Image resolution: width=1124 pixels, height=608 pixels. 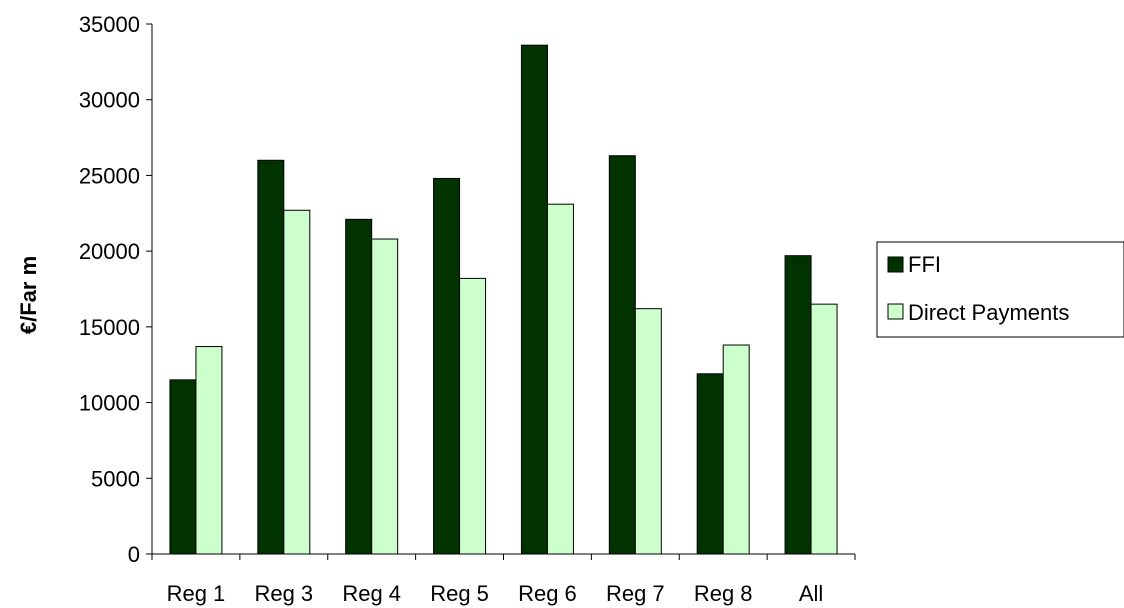 I want to click on y-tick-label: 10000, so click(x=109, y=403).